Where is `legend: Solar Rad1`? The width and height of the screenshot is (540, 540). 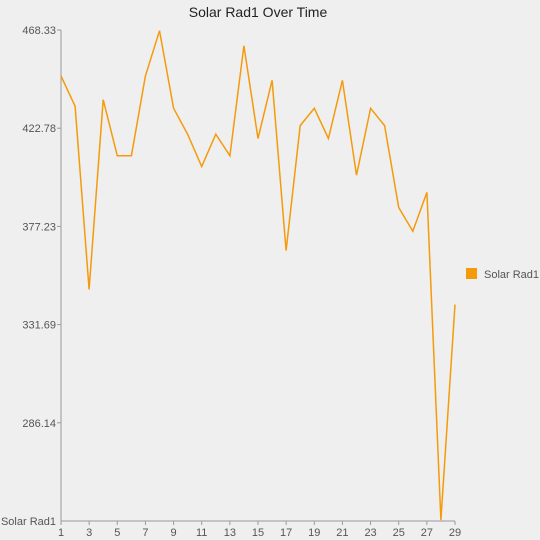
legend: Solar Rad1 is located at coordinates (502, 274).